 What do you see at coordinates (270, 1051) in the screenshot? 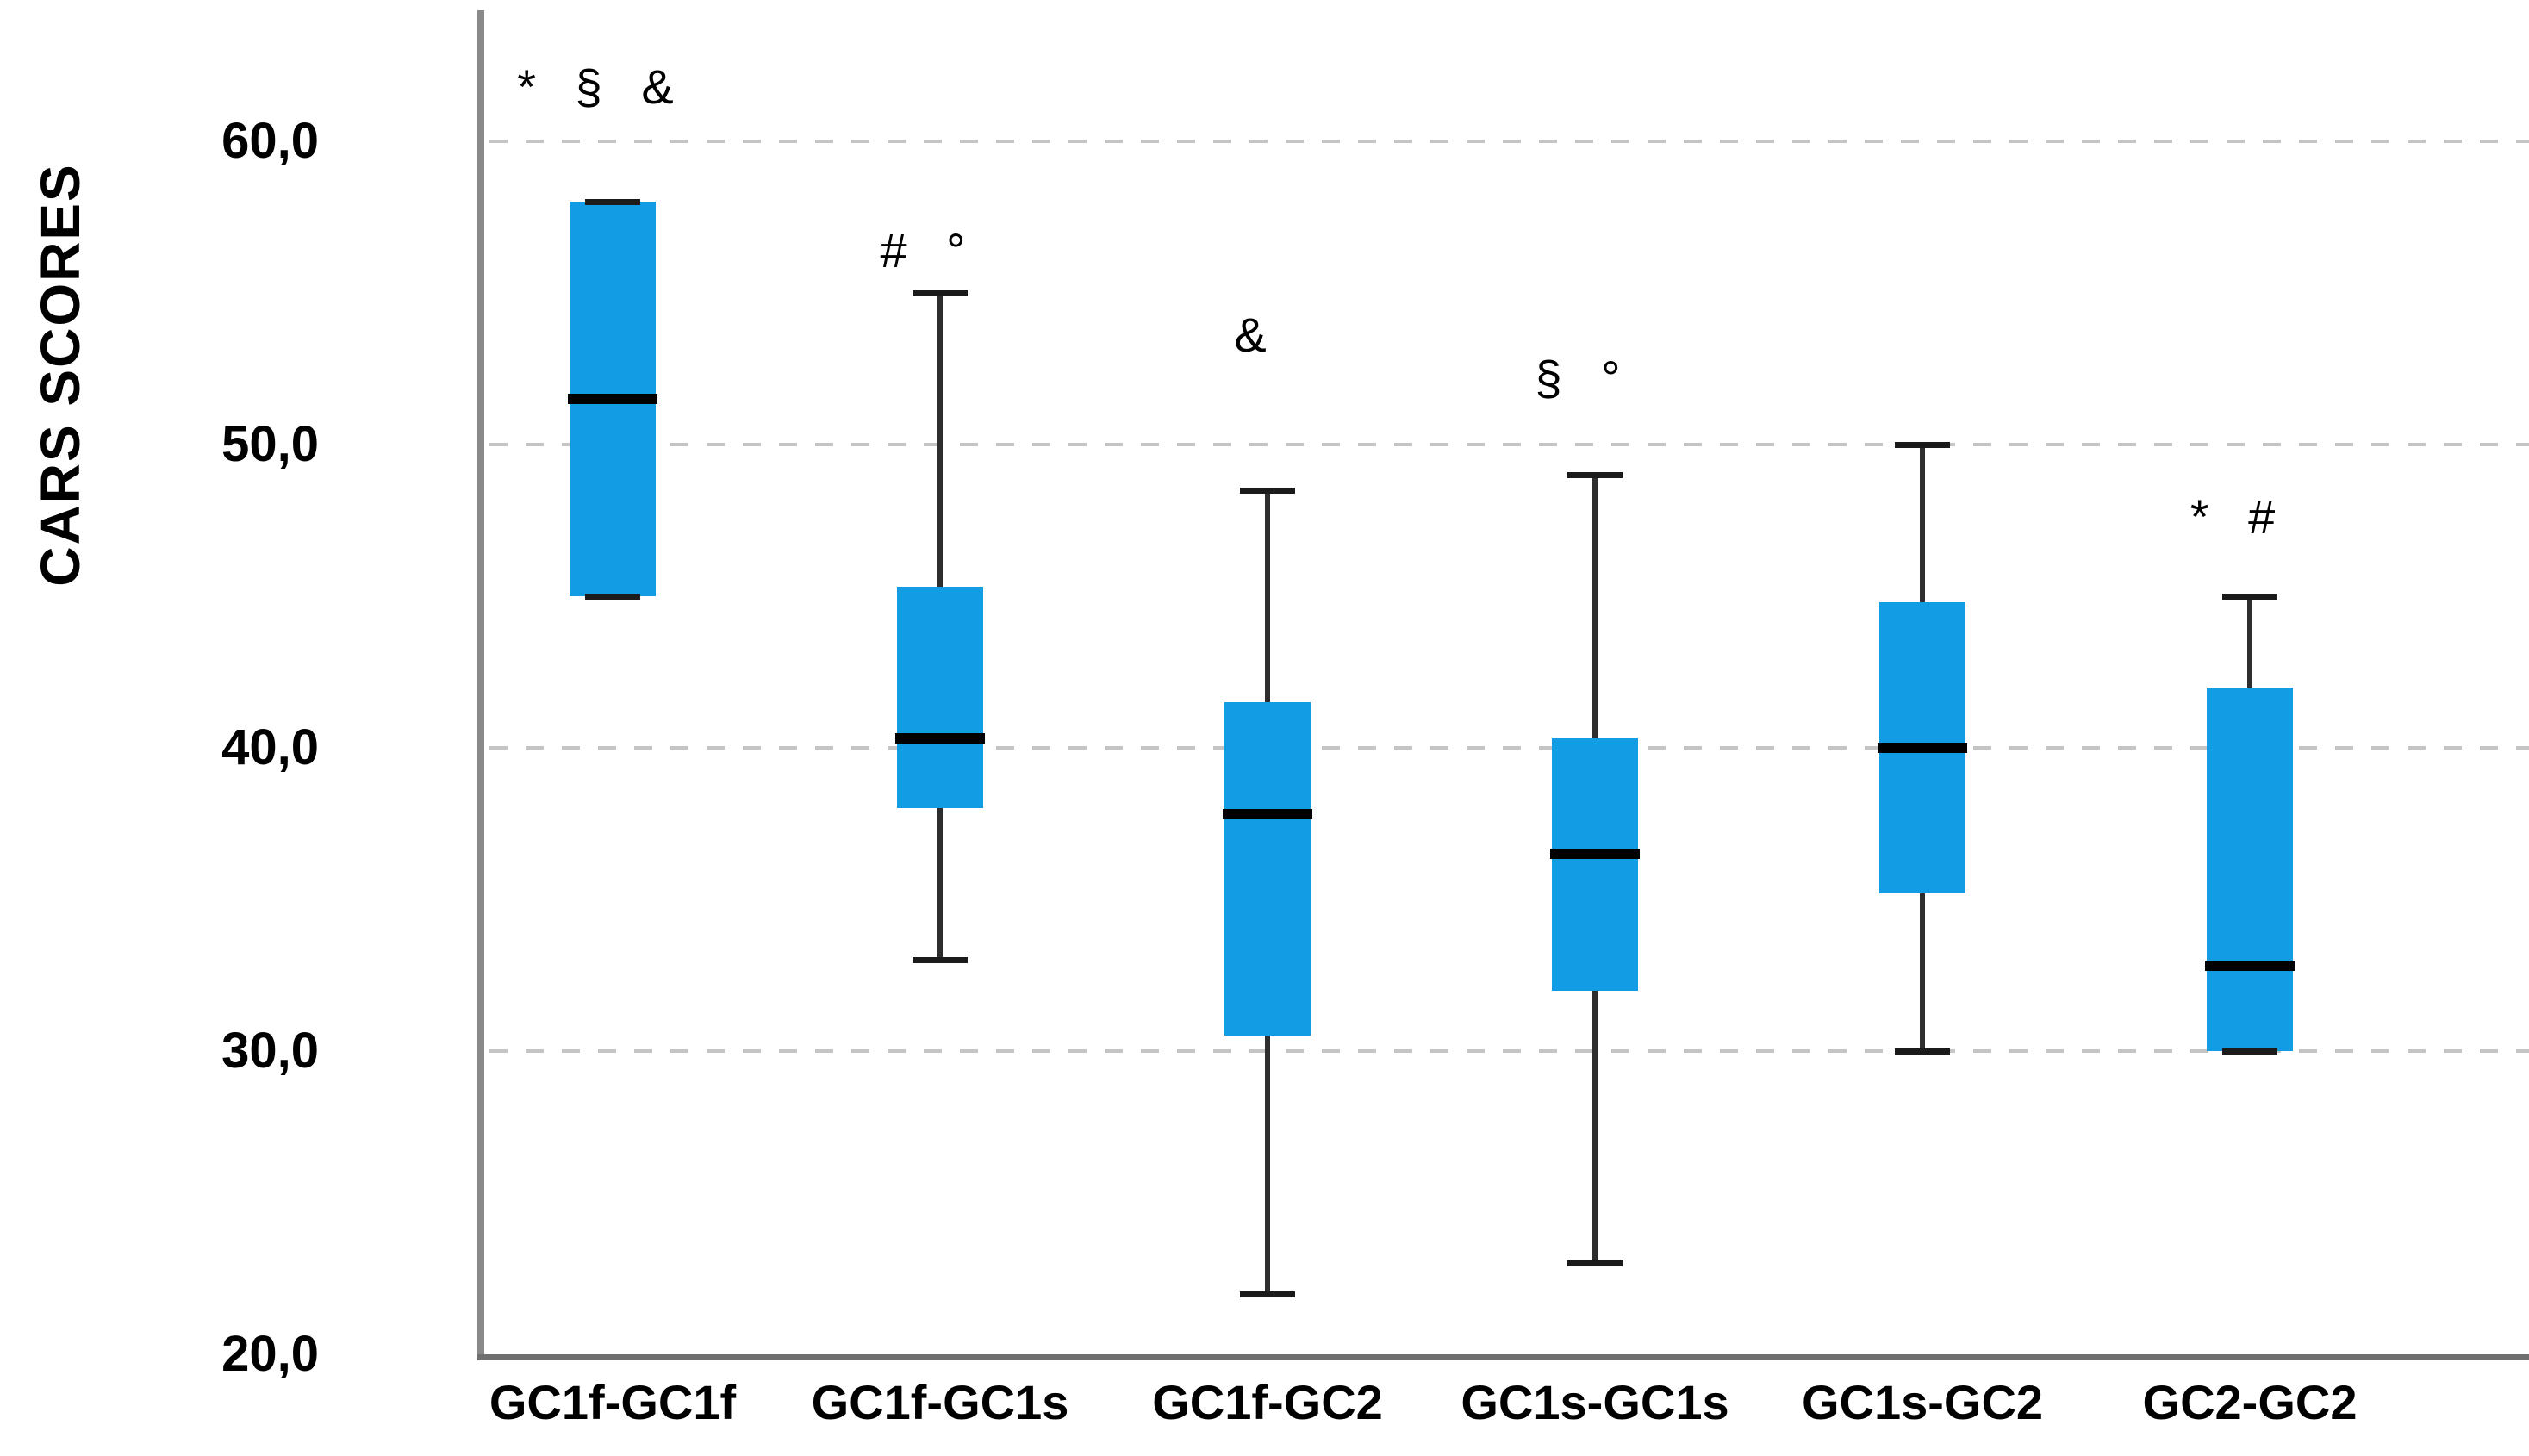
I see `y-tick-label-30: 30,0` at bounding box center [270, 1051].